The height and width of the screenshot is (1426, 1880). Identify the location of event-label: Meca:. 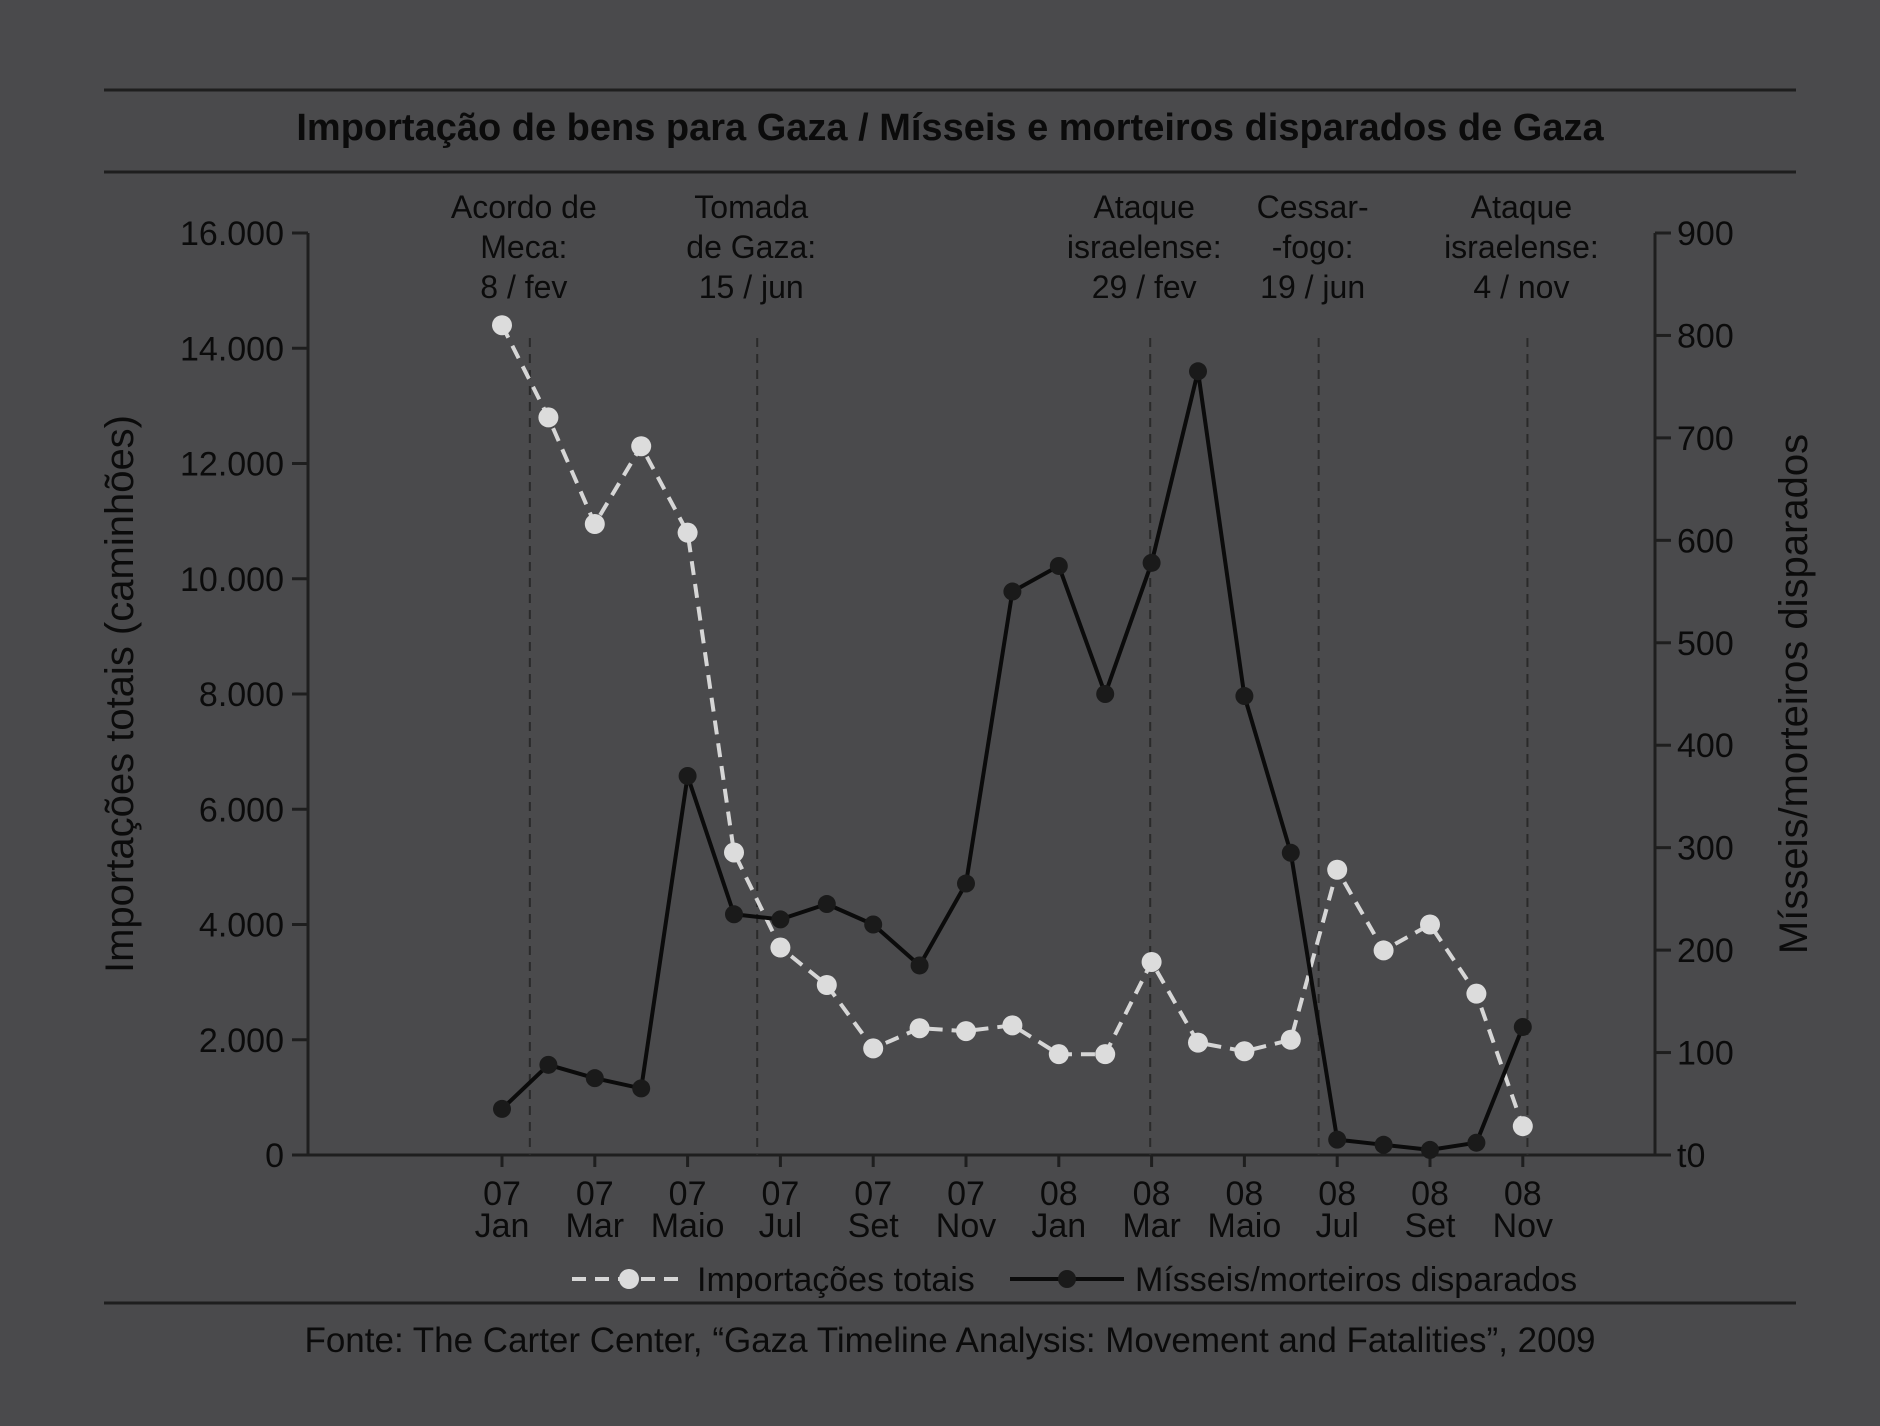
(523, 247).